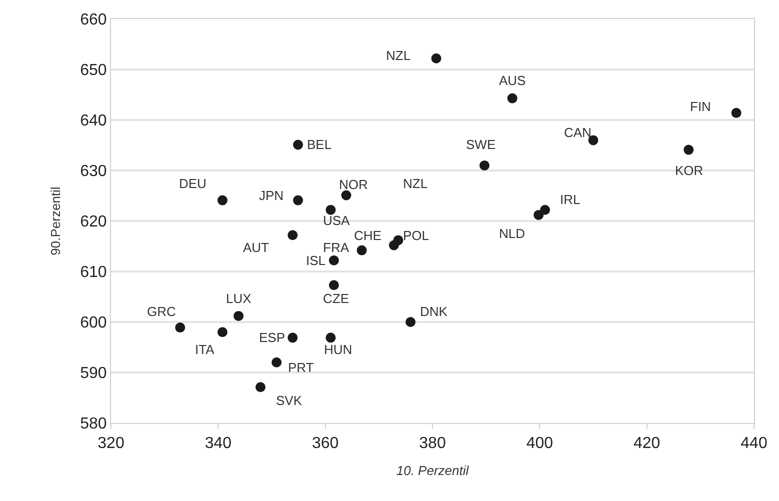 This screenshot has height=501, width=779. I want to click on y-tick-label: 580, so click(93, 424).